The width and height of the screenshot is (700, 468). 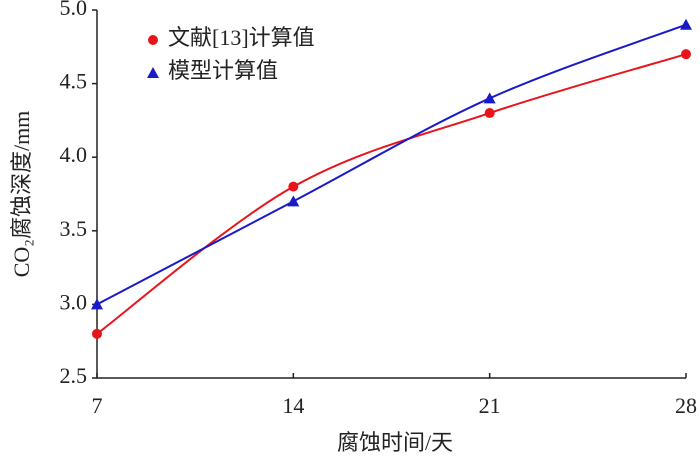 What do you see at coordinates (74, 154) in the screenshot?
I see `y-tick-label: 4.0` at bounding box center [74, 154].